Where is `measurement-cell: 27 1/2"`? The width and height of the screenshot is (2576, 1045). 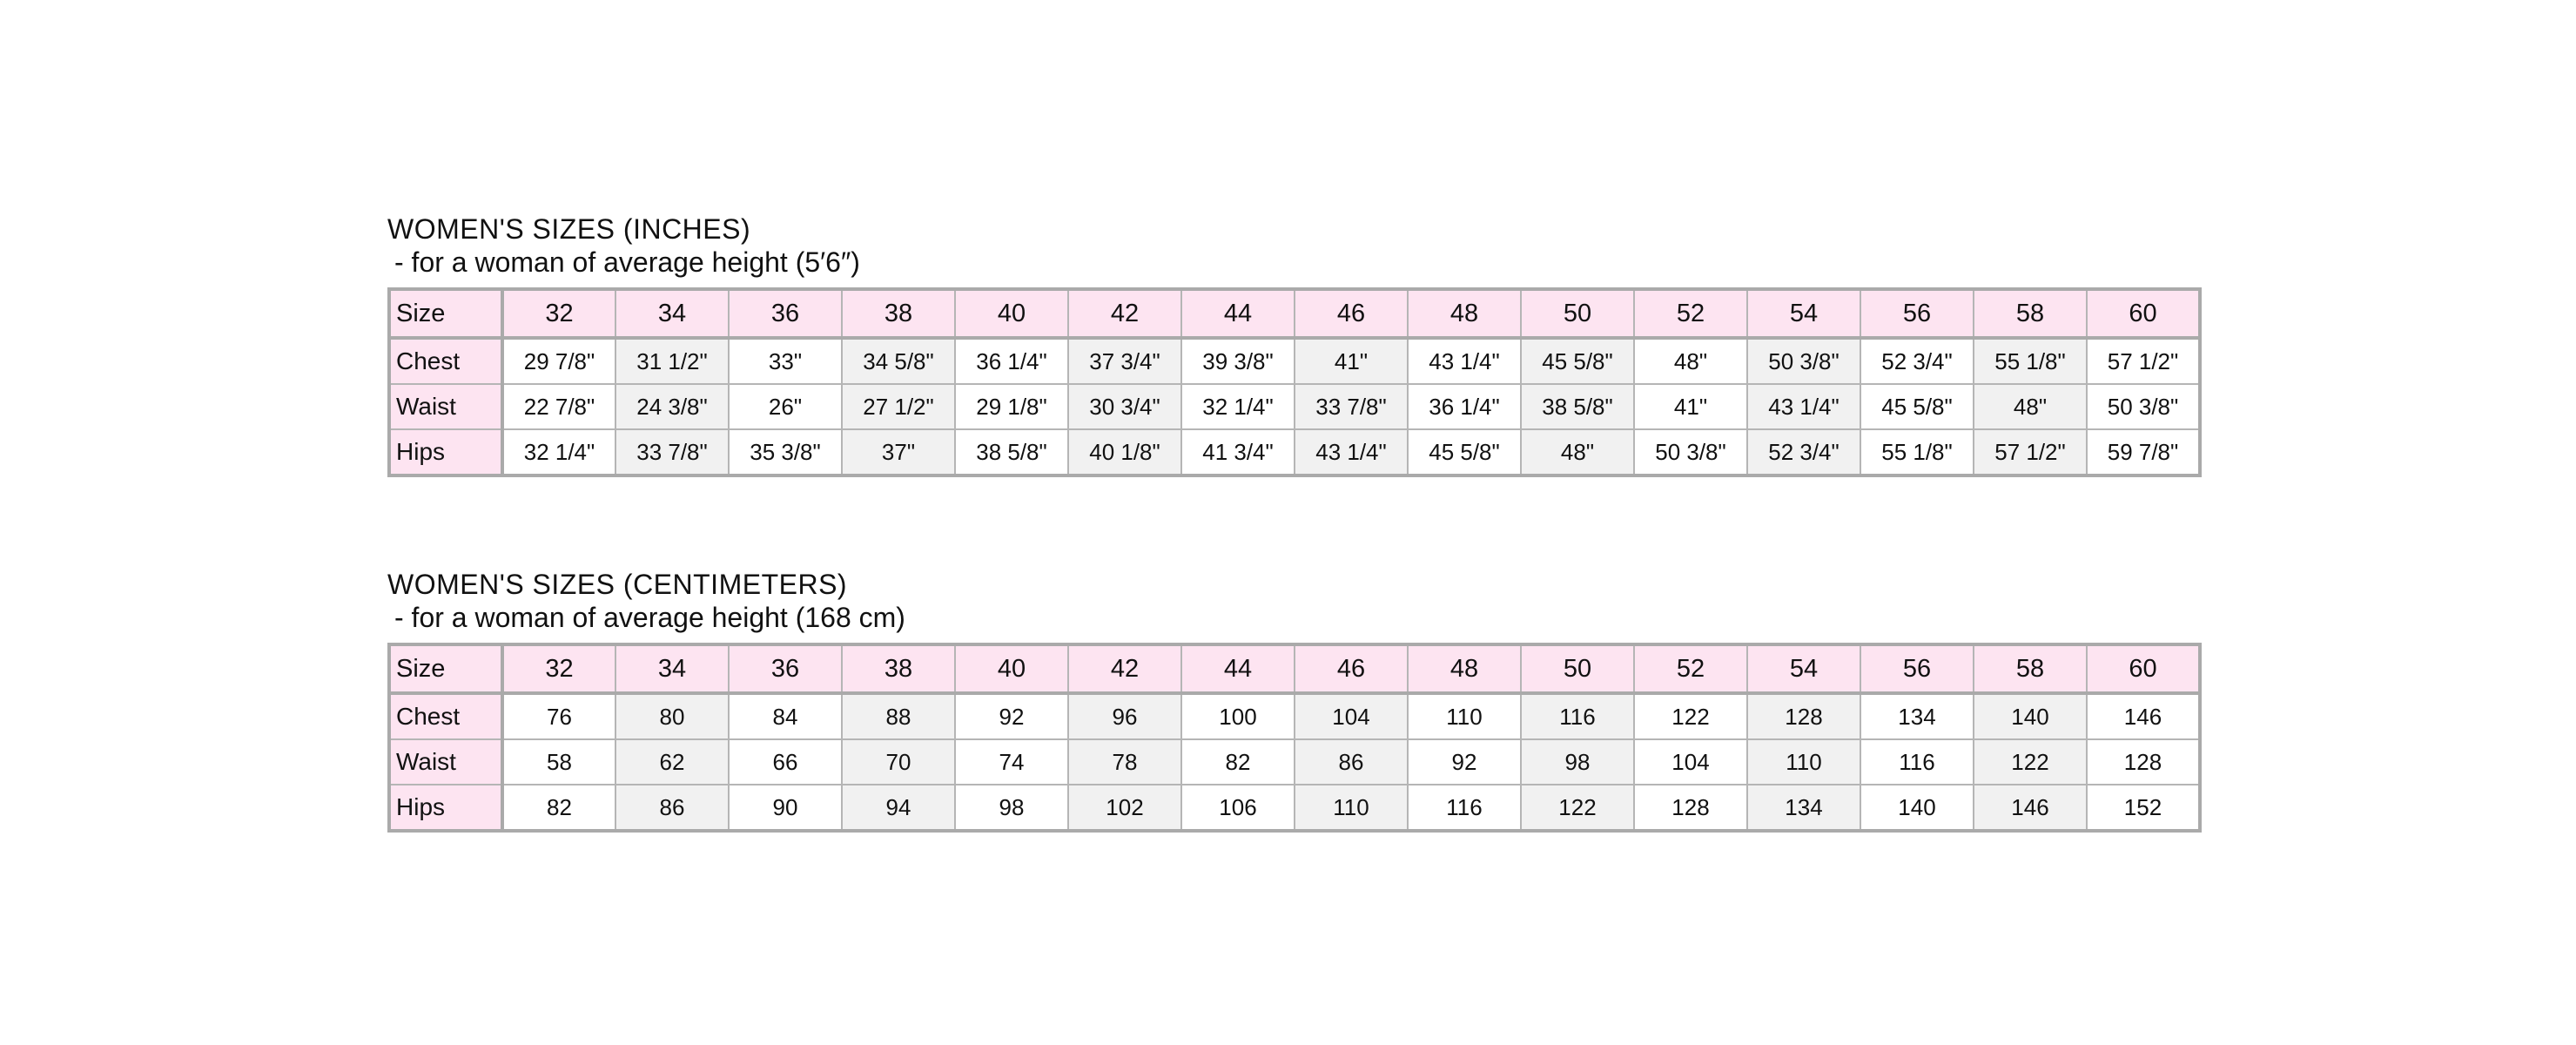
measurement-cell: 27 1/2" is located at coordinates (898, 406).